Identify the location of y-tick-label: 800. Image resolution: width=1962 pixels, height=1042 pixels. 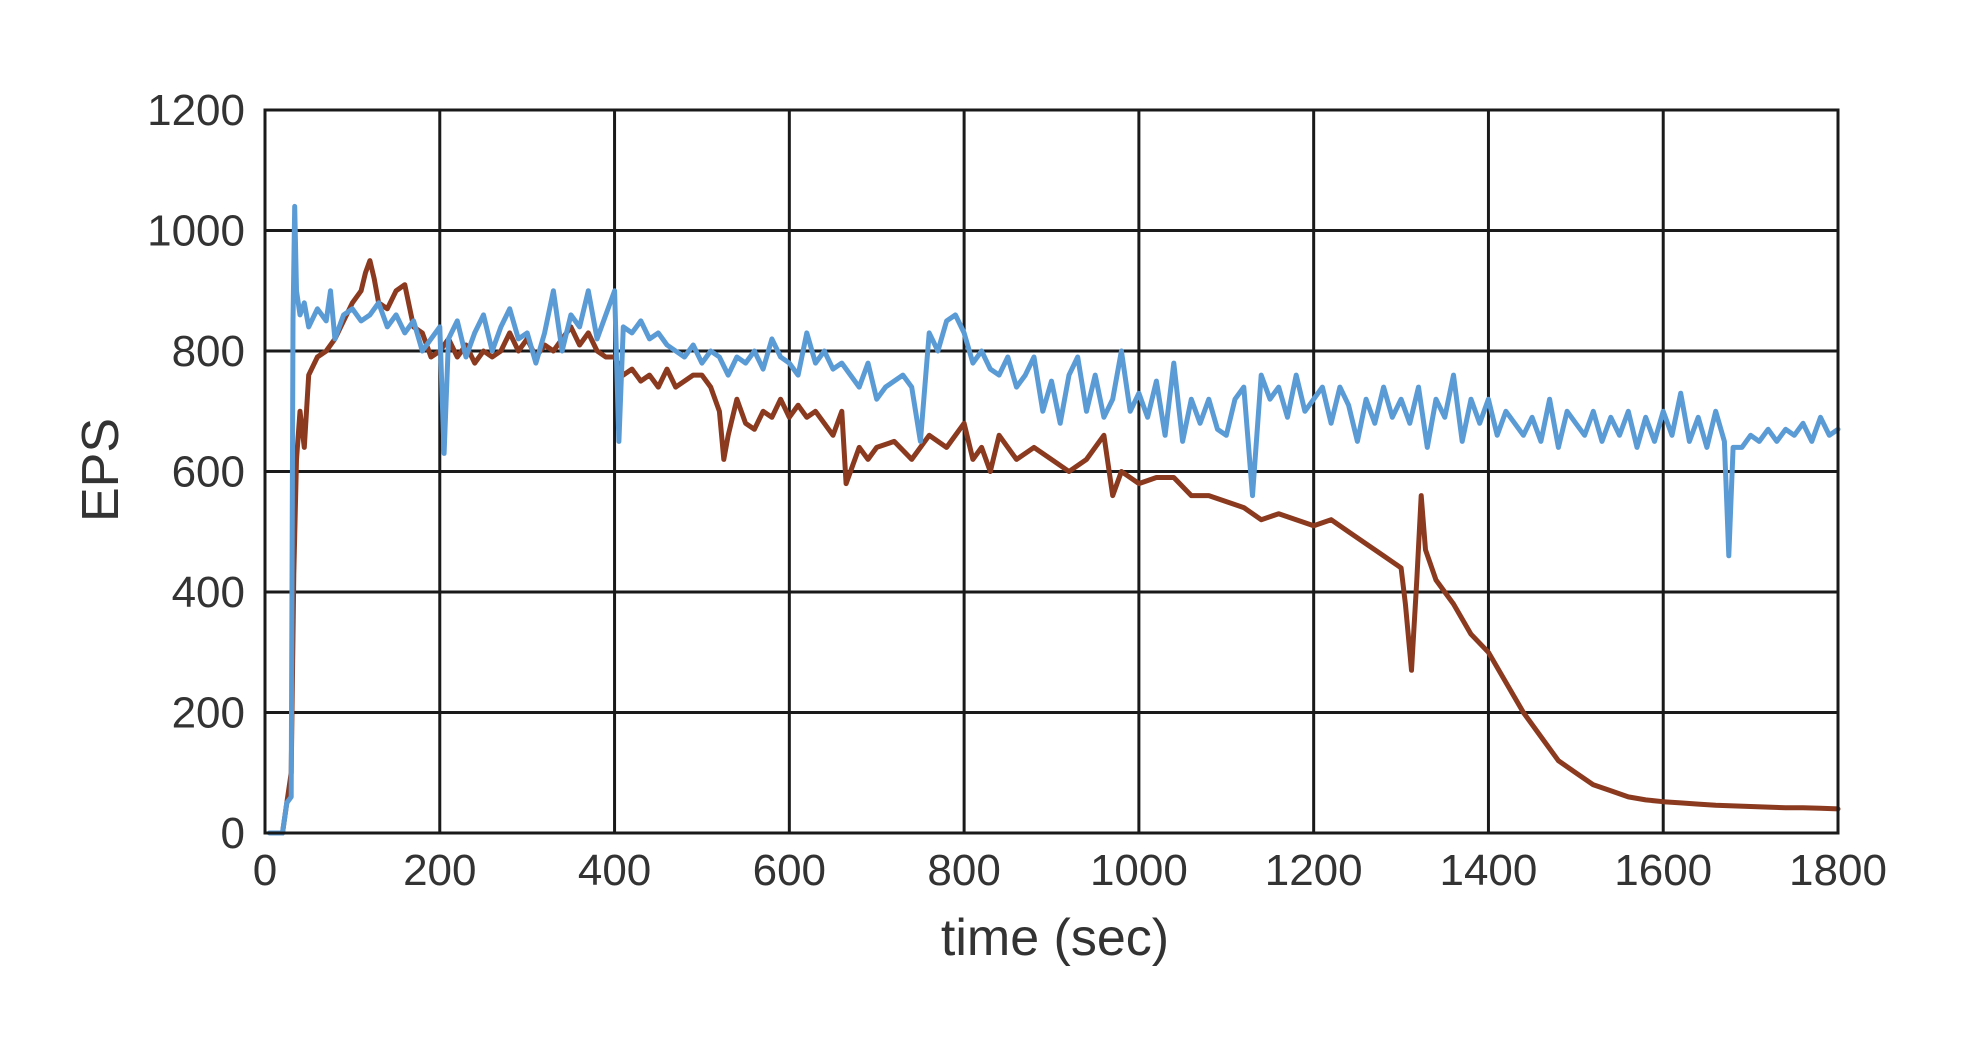
(208, 351).